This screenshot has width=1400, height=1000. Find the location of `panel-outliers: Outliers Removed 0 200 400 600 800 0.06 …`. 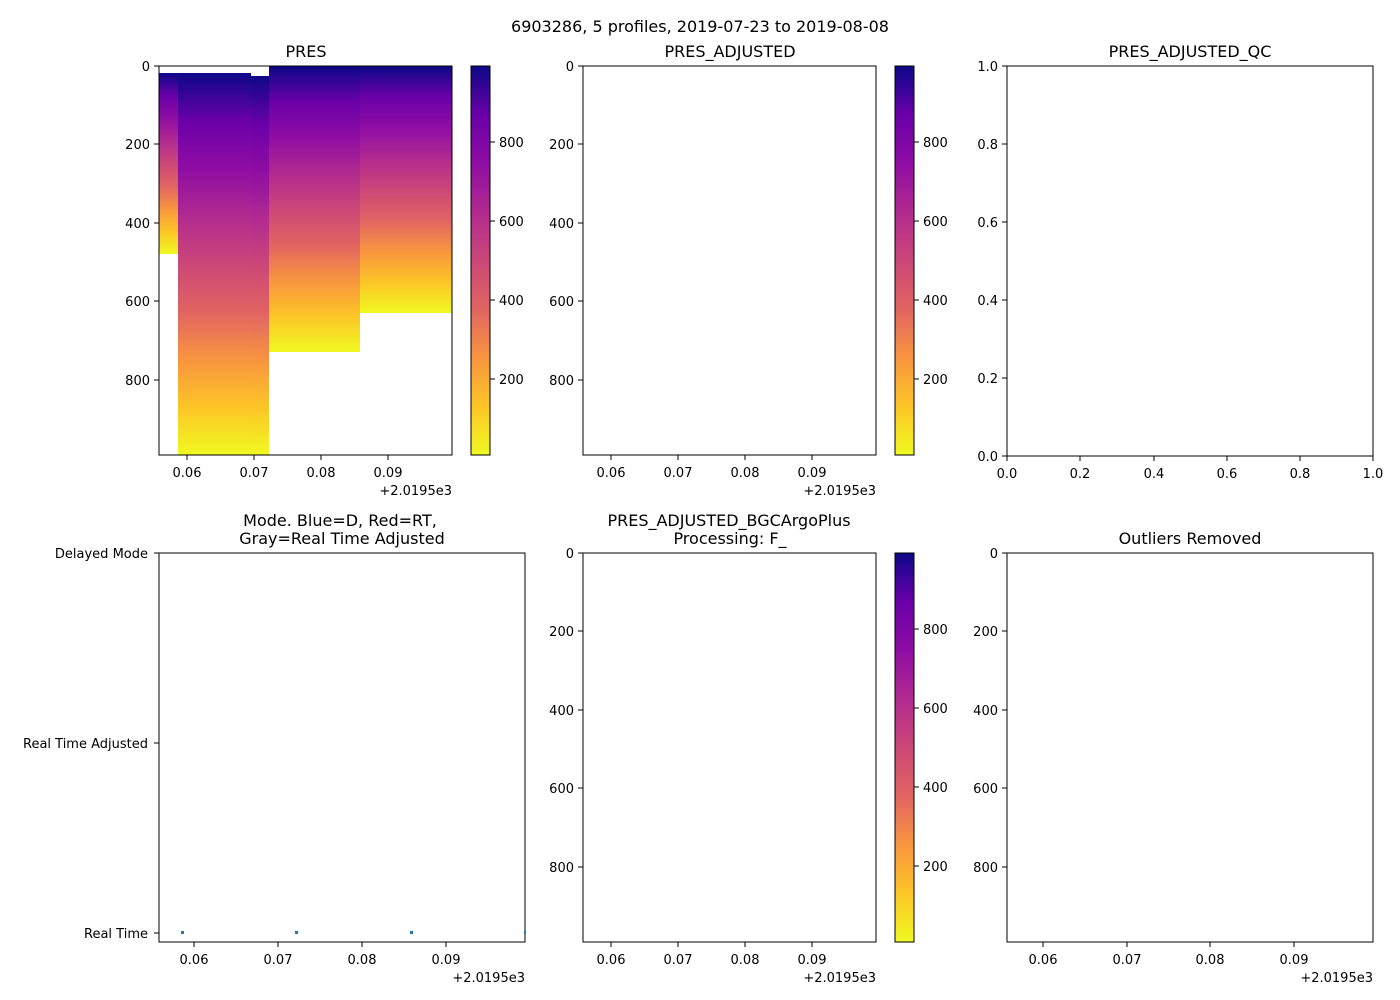

panel-outliers: Outliers Removed 0 200 400 600 800 0.06 … is located at coordinates (1173, 757).